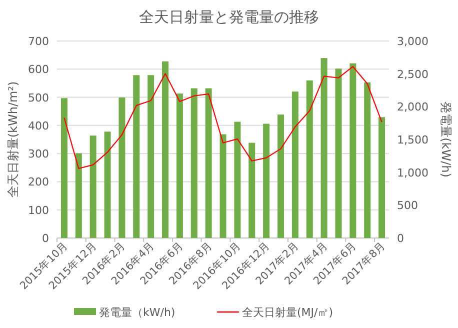 This screenshot has height=328, width=458. Describe the element at coordinates (412, 173) in the screenshot. I see `y2-tick-label: 1,000` at that location.